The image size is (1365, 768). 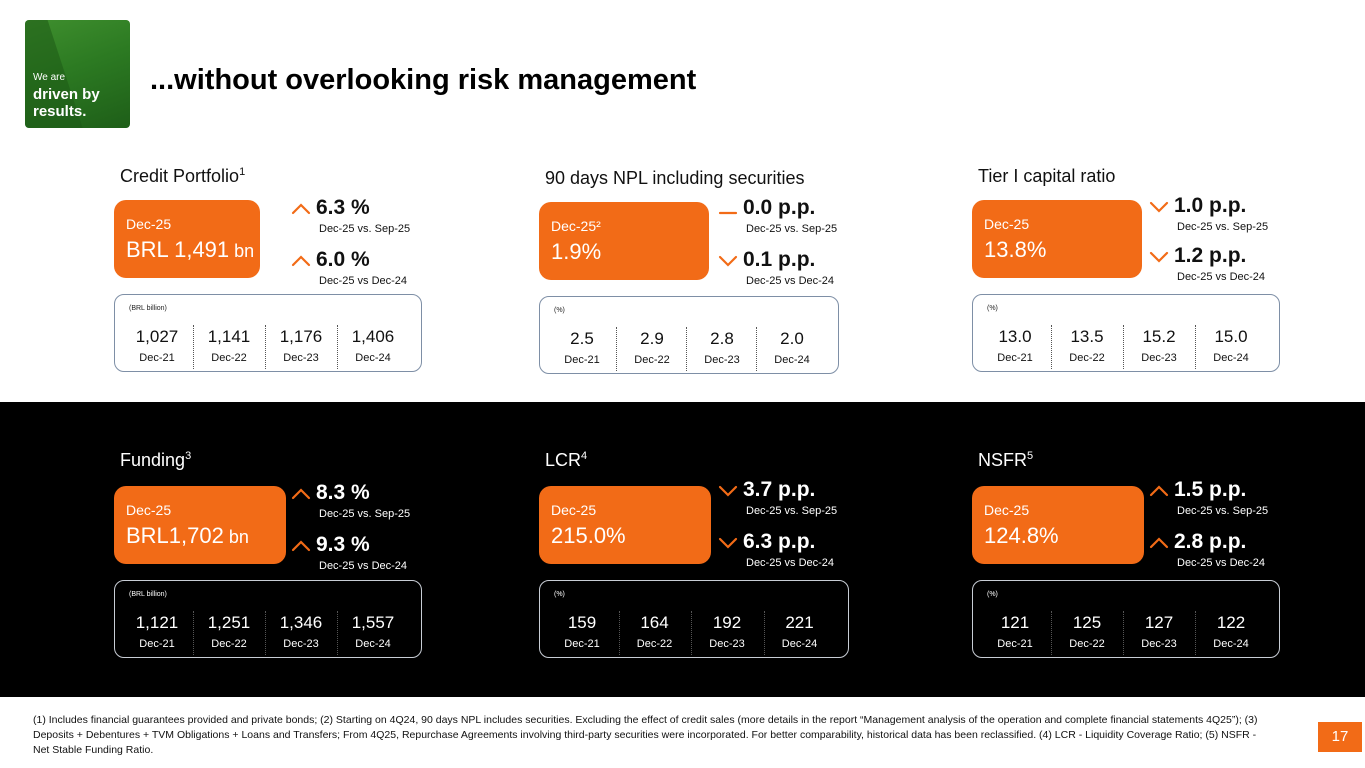 I want to click on delta-value: 1.2 p.p., so click(x=1210, y=255).